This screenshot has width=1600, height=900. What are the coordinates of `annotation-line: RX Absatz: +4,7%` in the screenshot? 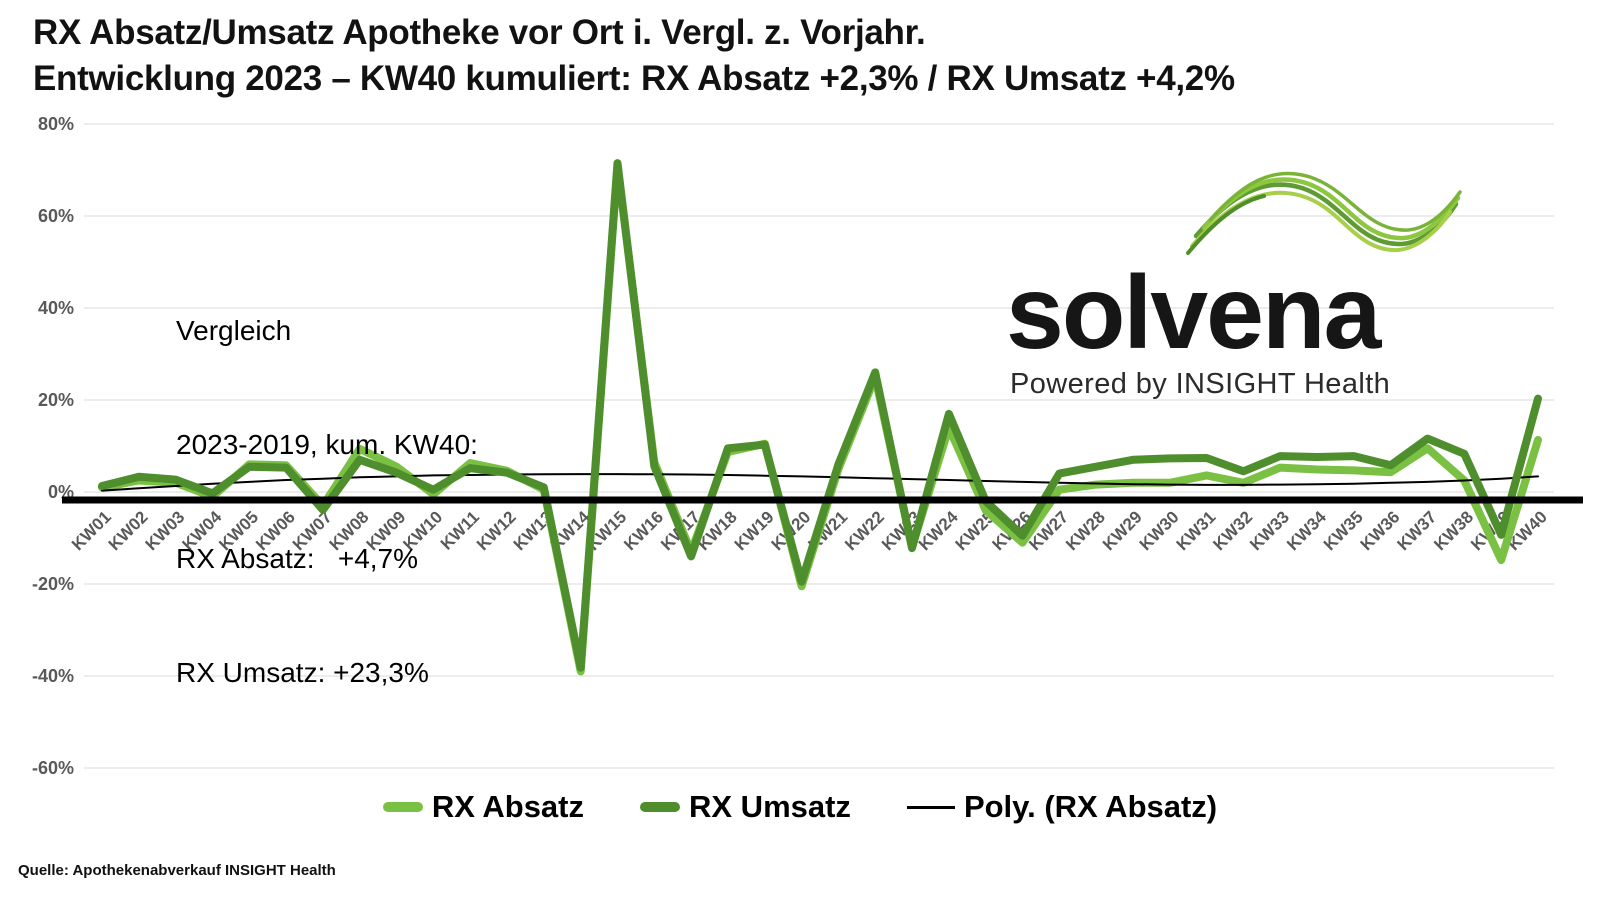 It's located at (297, 558).